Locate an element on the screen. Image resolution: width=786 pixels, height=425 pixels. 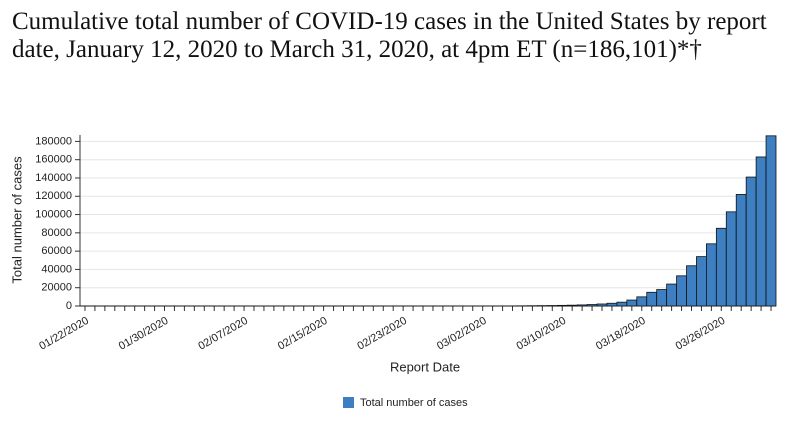
x-tick-label: 01/30/2020 is located at coordinates (144, 334).